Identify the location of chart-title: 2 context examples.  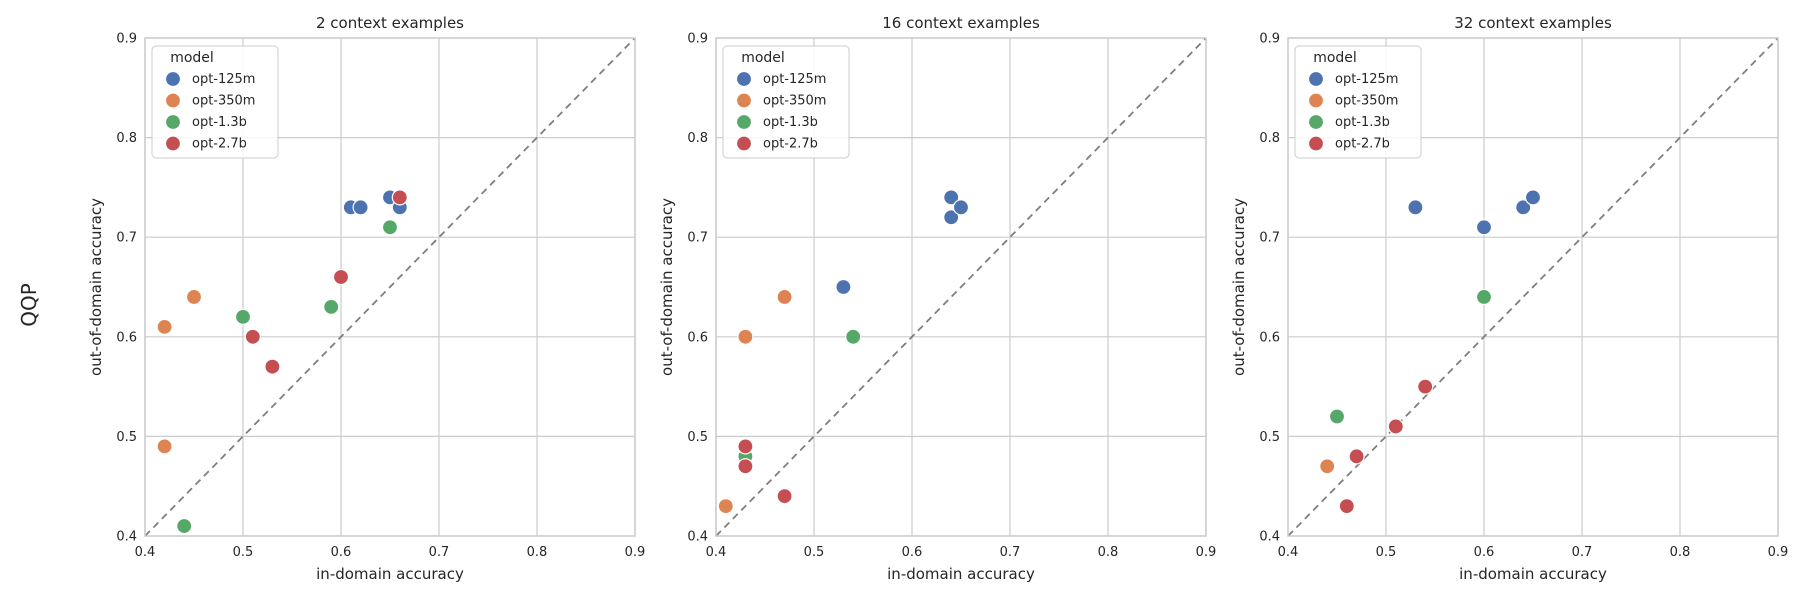
(390, 23).